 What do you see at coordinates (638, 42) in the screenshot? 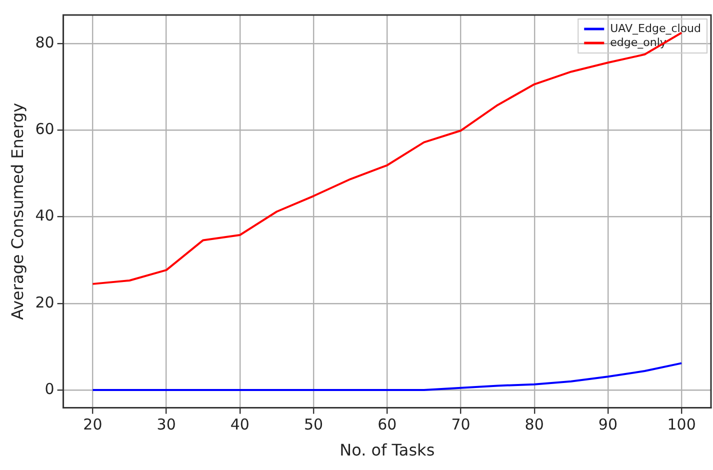
I see `legend-label: edge_only` at bounding box center [638, 42].